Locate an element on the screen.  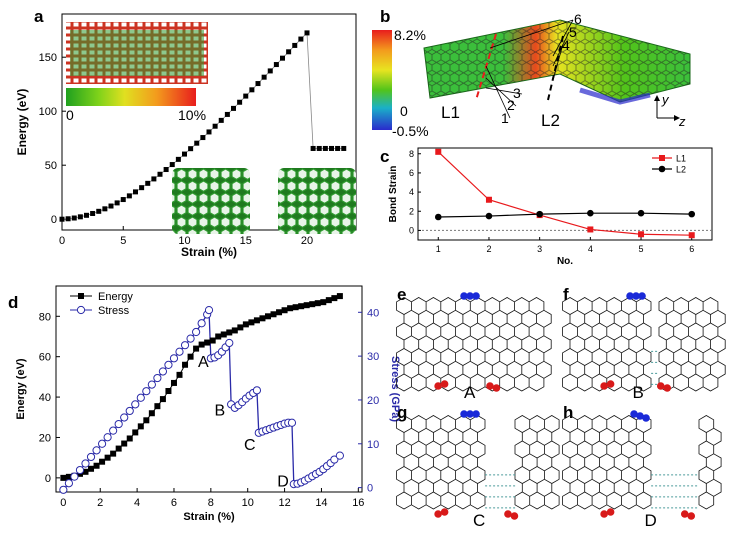
panel-d-x-tick-label: 16 is located at coordinates (358, 503).